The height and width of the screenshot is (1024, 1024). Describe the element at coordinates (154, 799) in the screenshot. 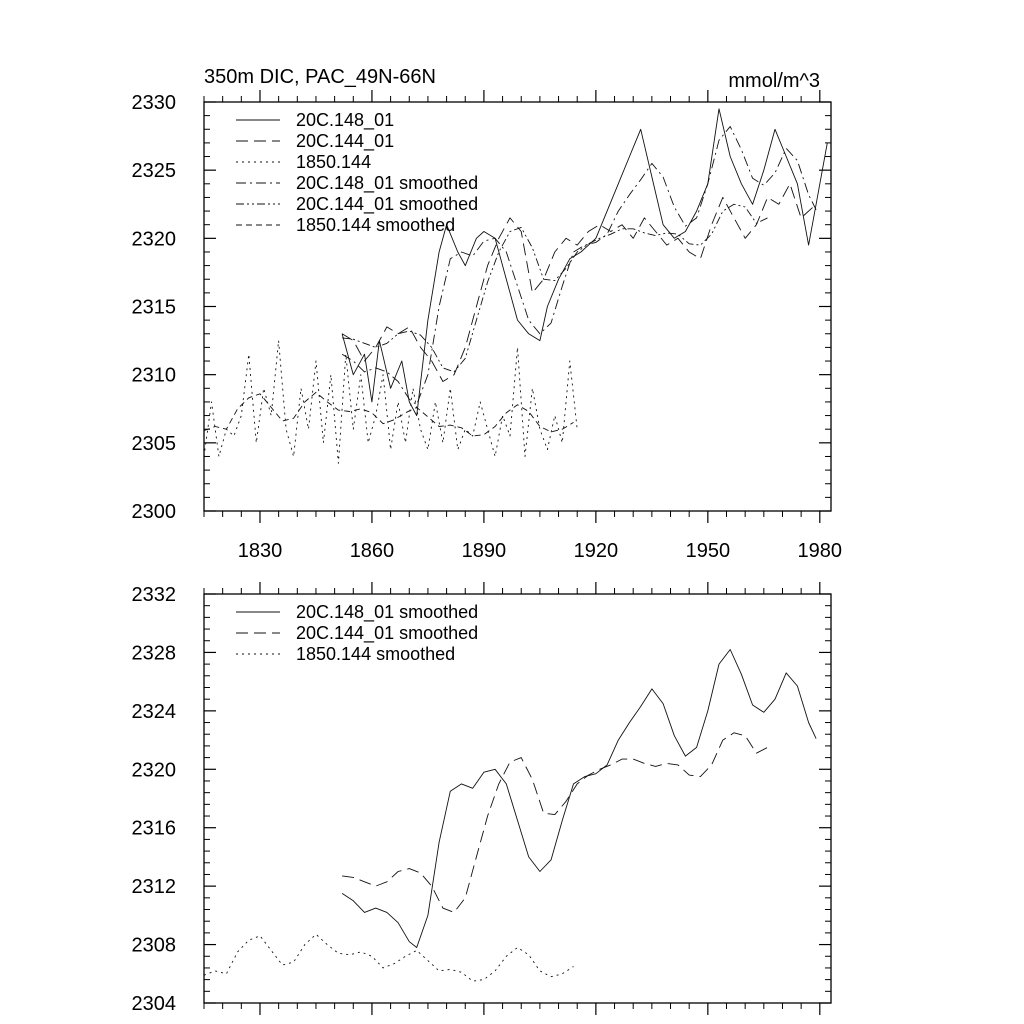

I see `bottom-y-tick-labels: 2304 2308 2312 2316 2320 2324 2328 2332` at that location.